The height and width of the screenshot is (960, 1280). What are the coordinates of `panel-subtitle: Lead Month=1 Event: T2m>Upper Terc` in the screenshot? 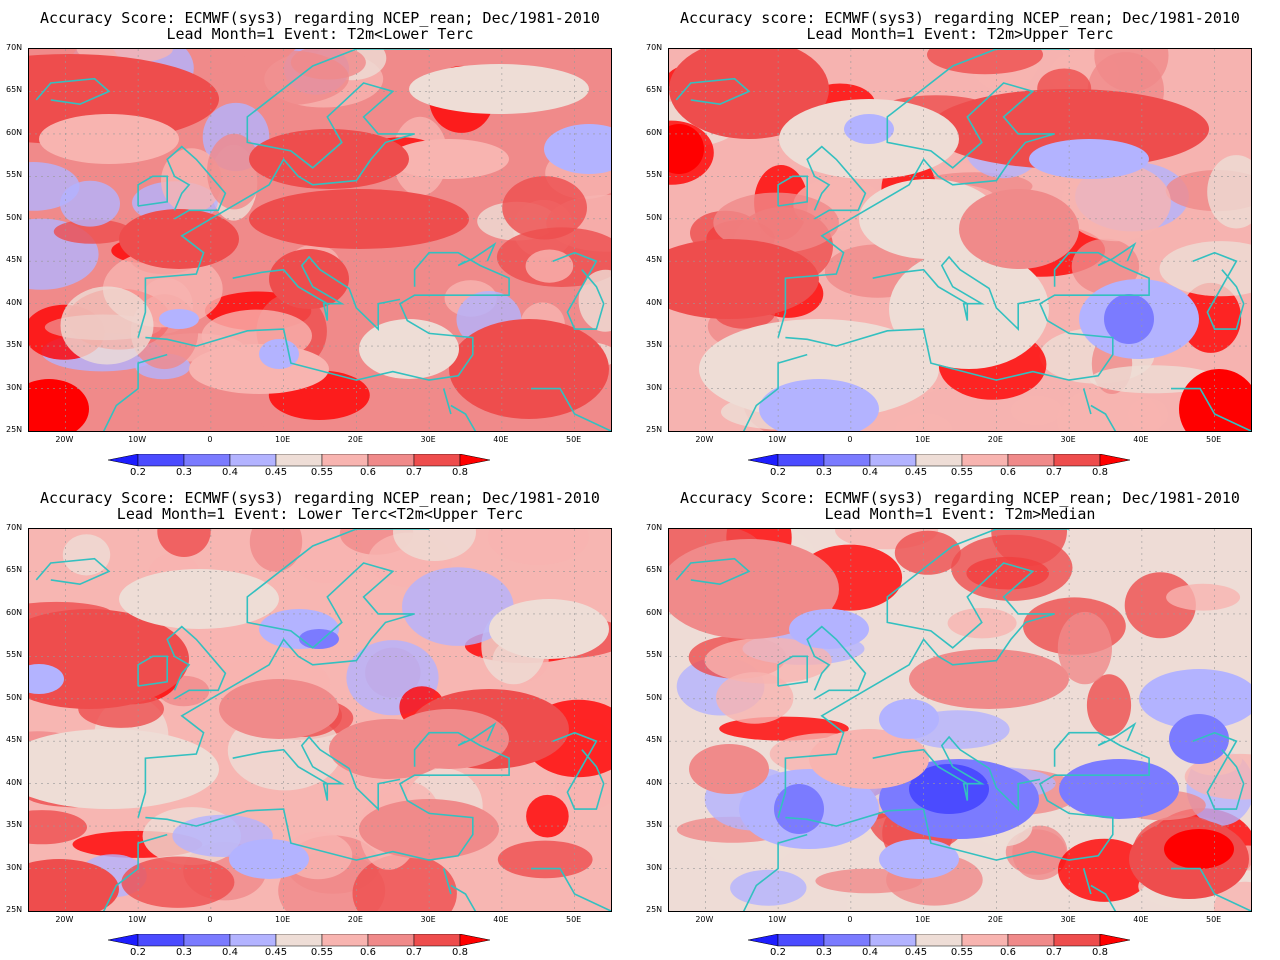 It's located at (960, 34).